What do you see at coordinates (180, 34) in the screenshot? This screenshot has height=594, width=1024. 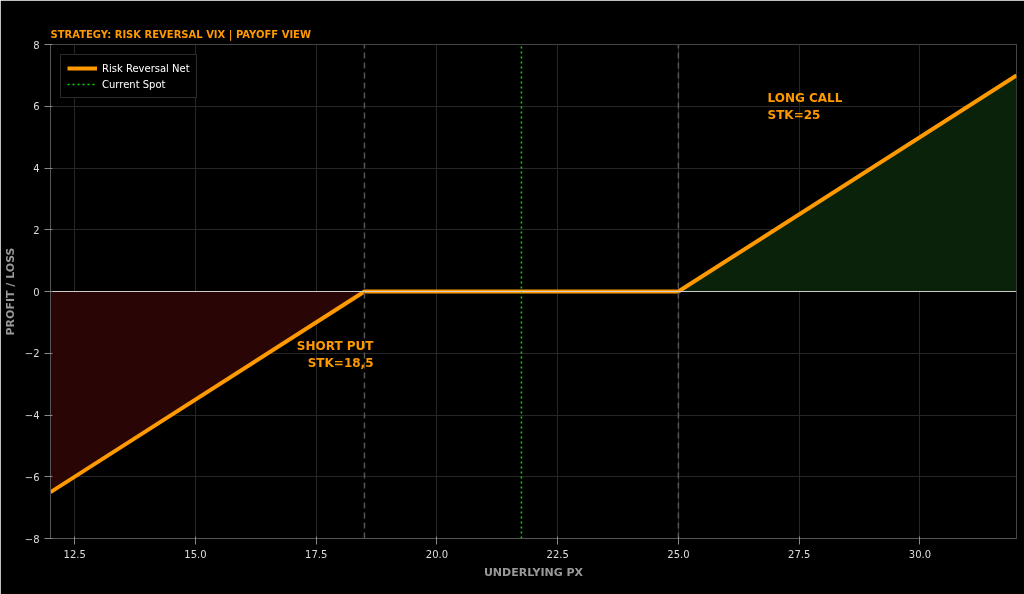 I see `chart-title: STRATEGY: RISK REVERSAL VIX | PAYOFF VIEW` at bounding box center [180, 34].